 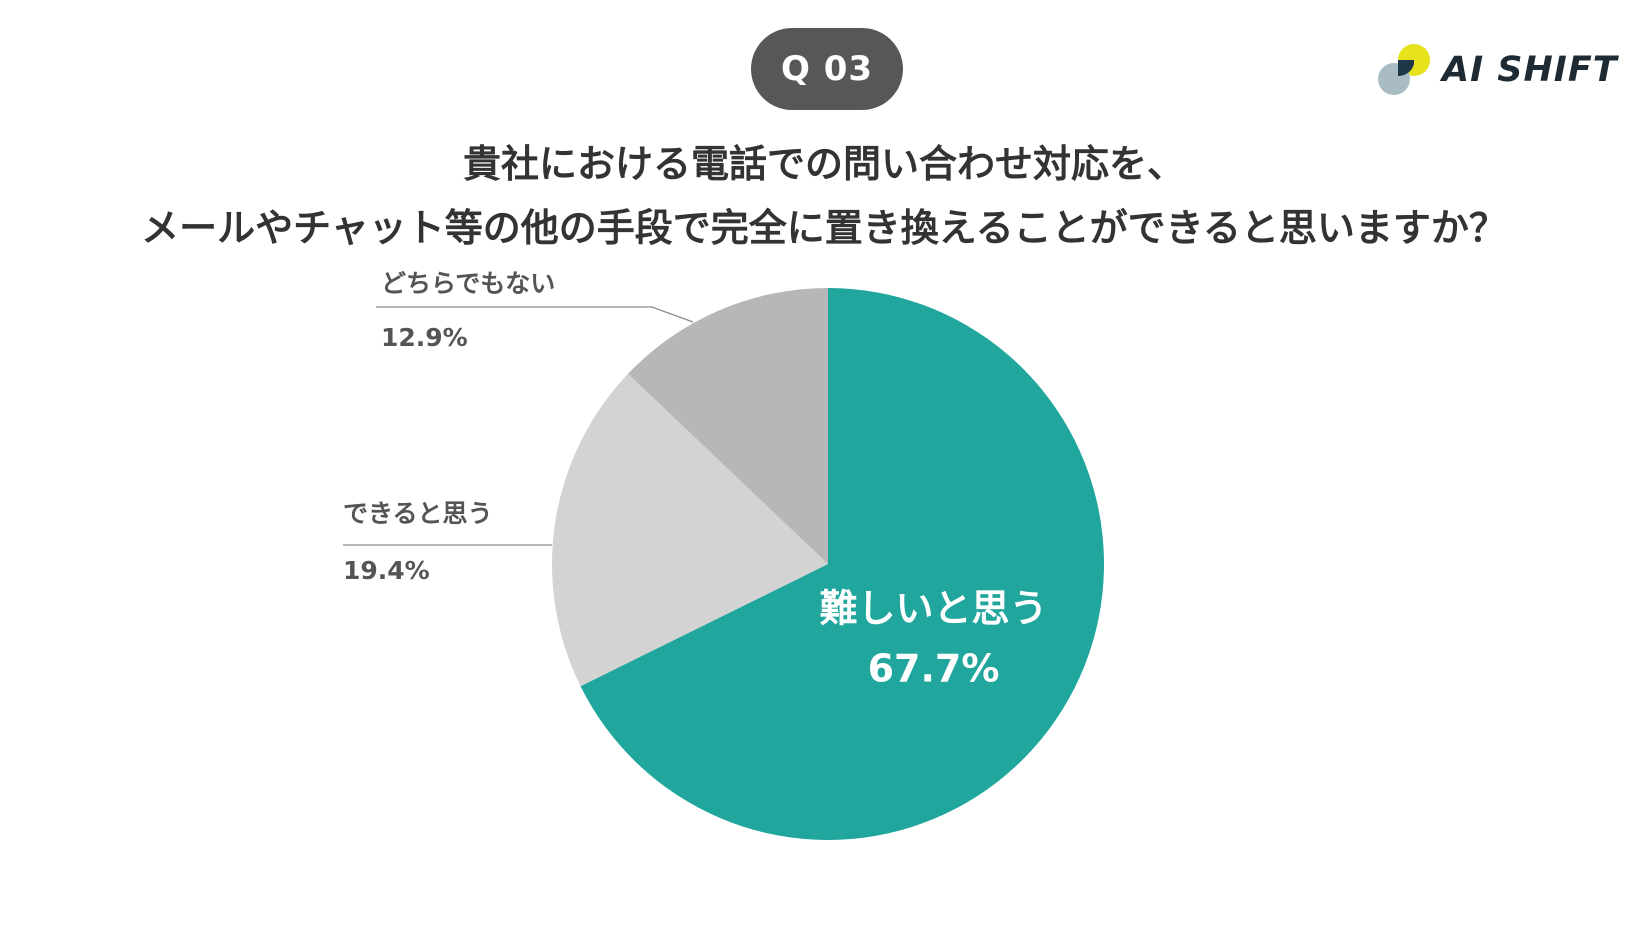 I want to click on slice-label: どちらでもない, so click(x=468, y=283).